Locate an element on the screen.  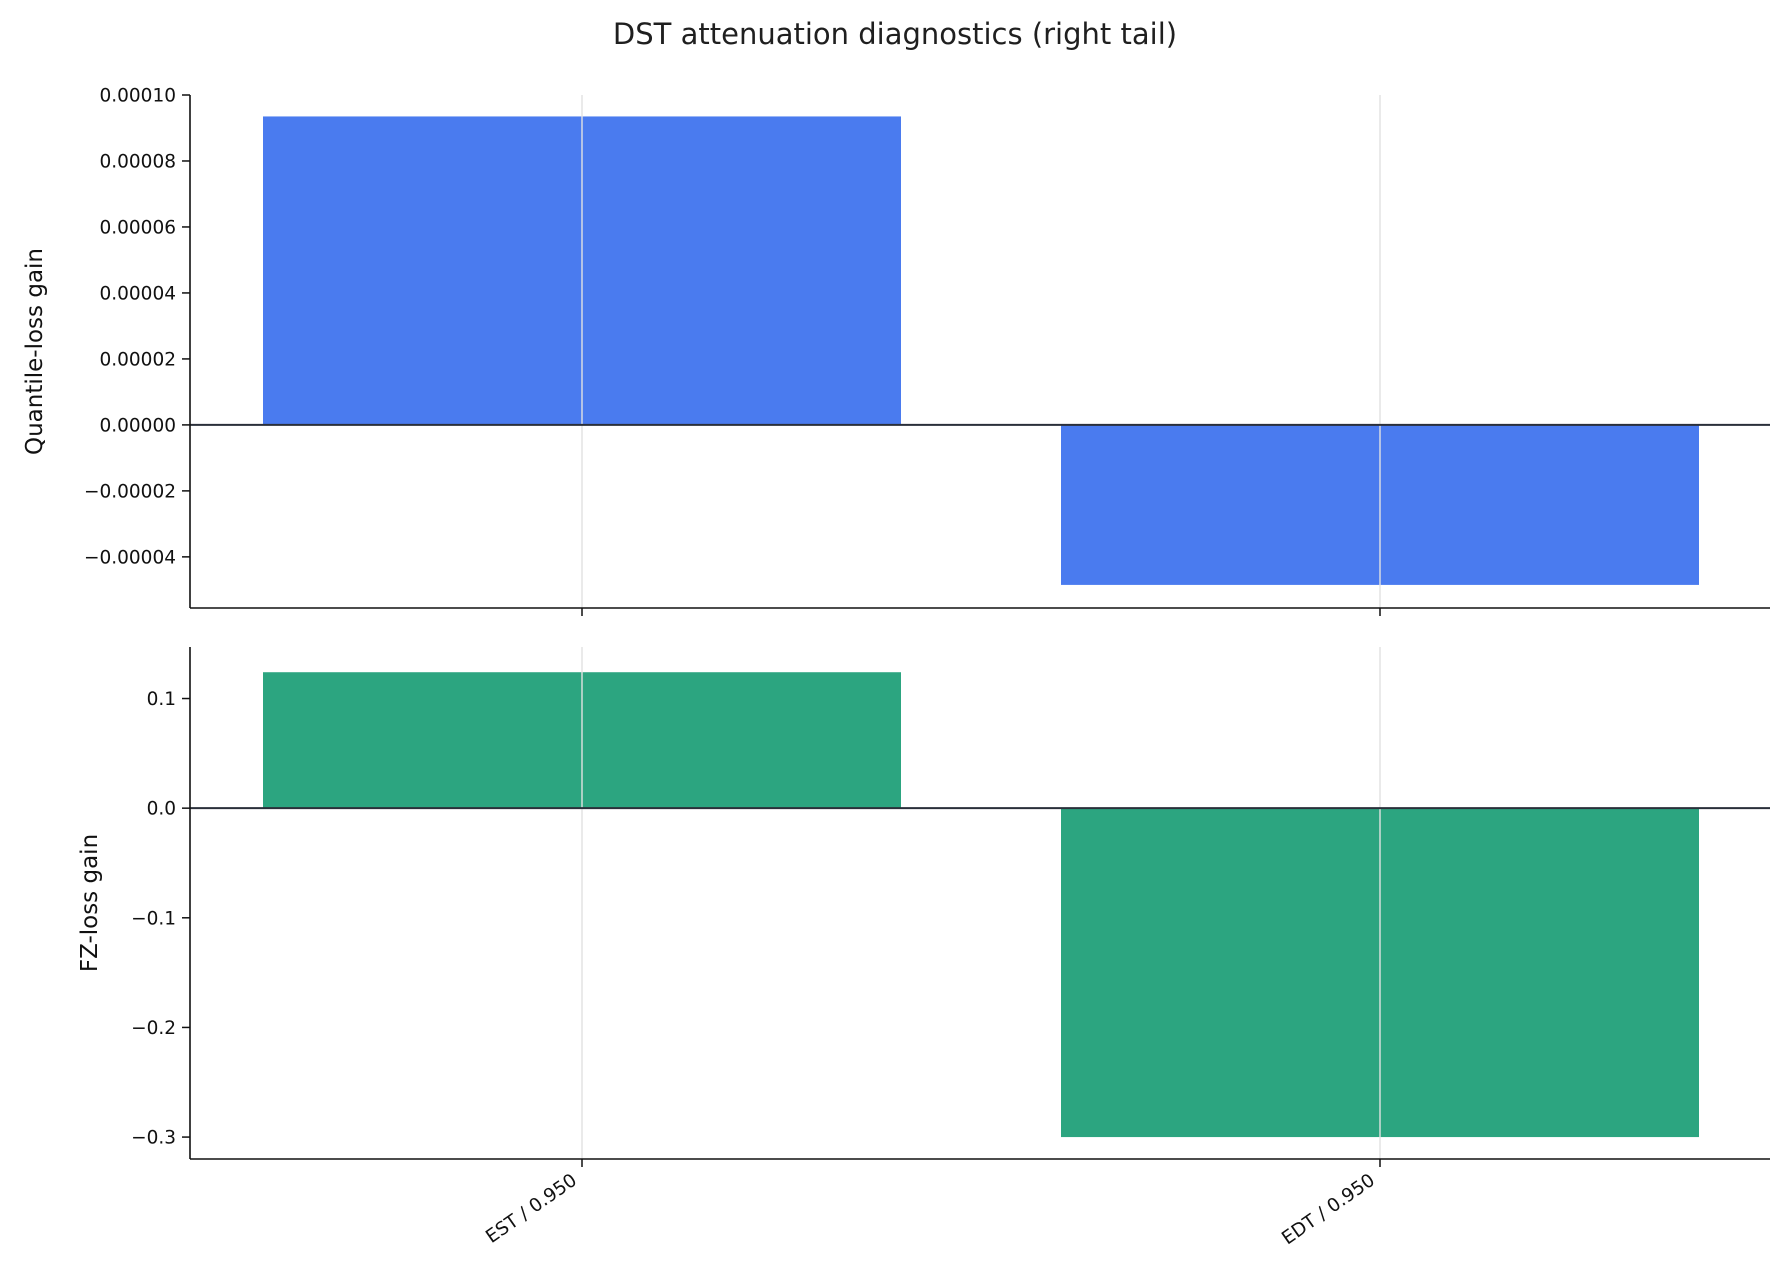
y-tick-label: −0.00004 is located at coordinates (130, 557).